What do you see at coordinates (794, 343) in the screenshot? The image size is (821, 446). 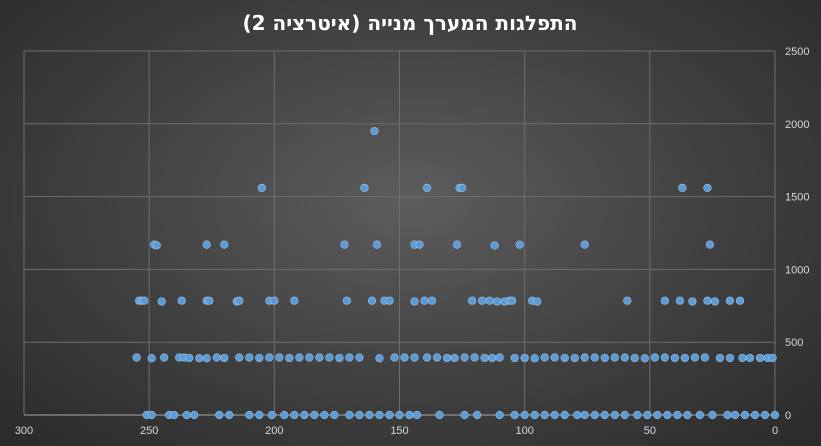 I see `y-tick-label: 500` at bounding box center [794, 343].